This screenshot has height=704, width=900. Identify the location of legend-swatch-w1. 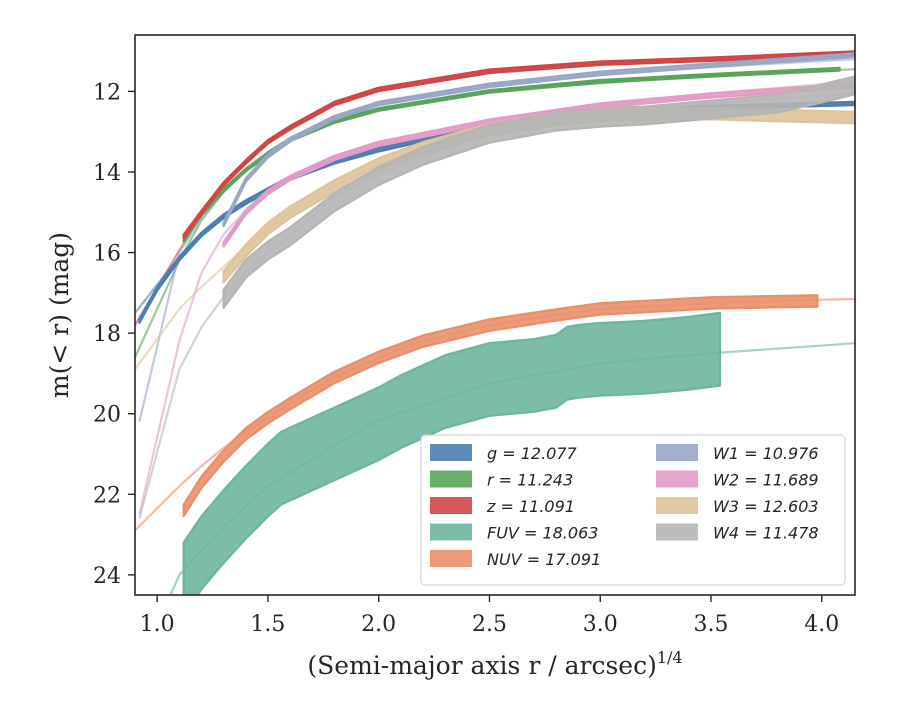
(677, 452).